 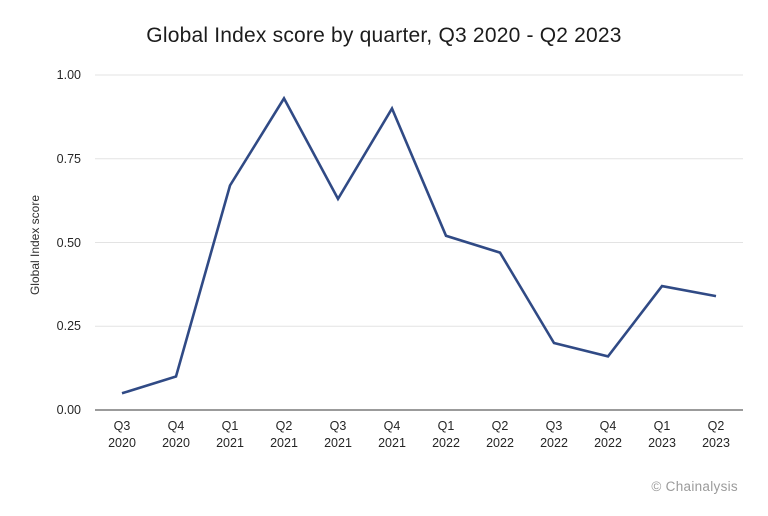 What do you see at coordinates (68, 158) in the screenshot?
I see `y-tick-label: 0.75` at bounding box center [68, 158].